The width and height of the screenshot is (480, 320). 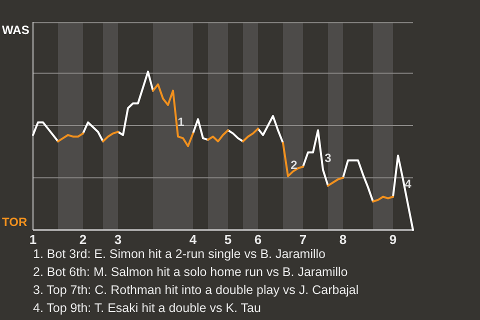 I want to click on x-tick-label: 9, so click(x=393, y=239).